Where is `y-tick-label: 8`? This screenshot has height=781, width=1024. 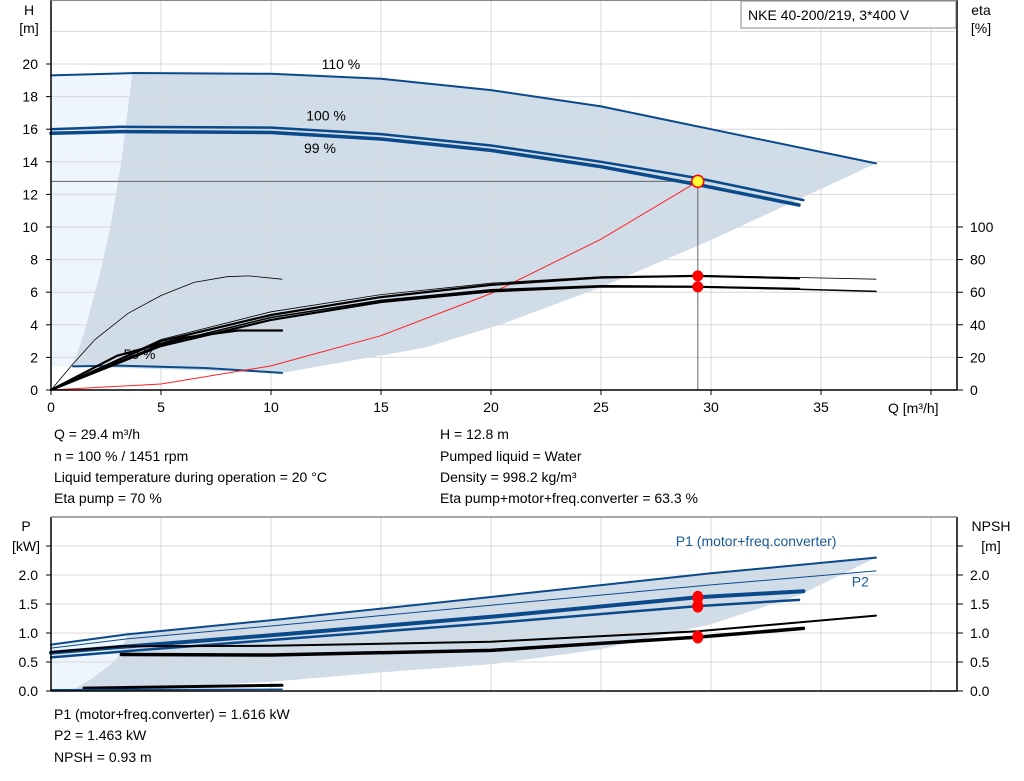
y-tick-label: 8 is located at coordinates (34, 260).